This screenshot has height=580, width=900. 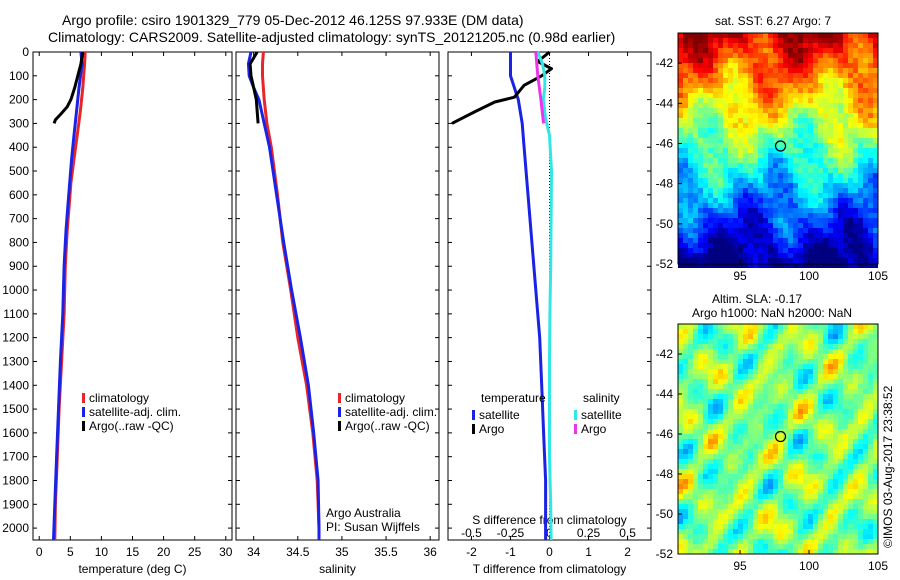 What do you see at coordinates (15, 361) in the screenshot?
I see `y-tick-label: 1300` at bounding box center [15, 361].